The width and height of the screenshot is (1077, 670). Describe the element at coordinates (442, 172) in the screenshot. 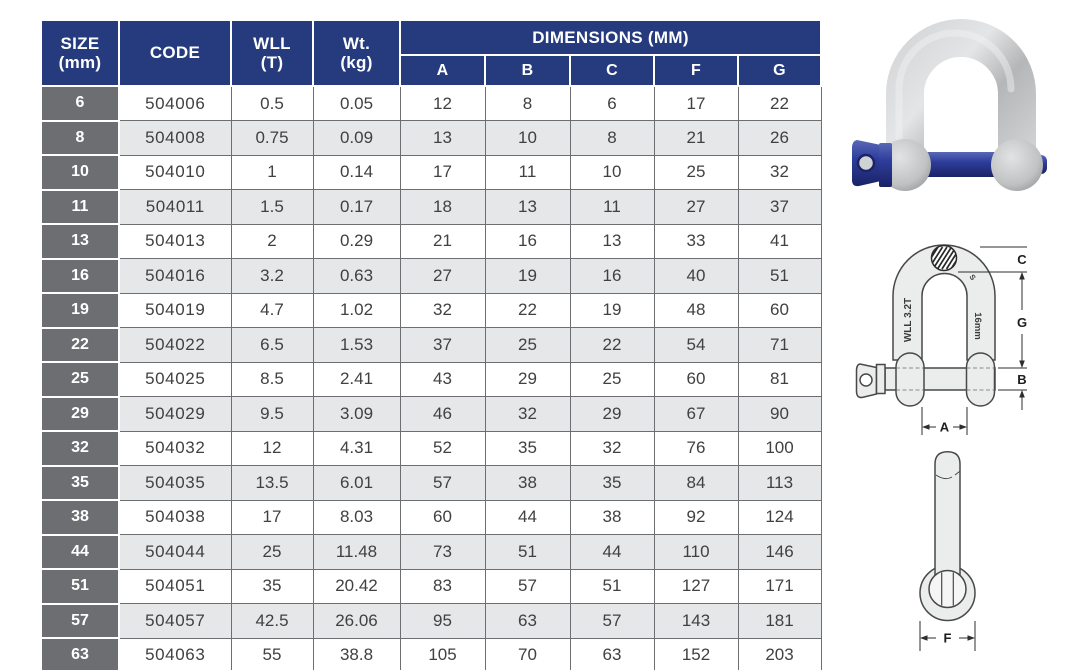

I see `dim-a-cell: 17` at that location.